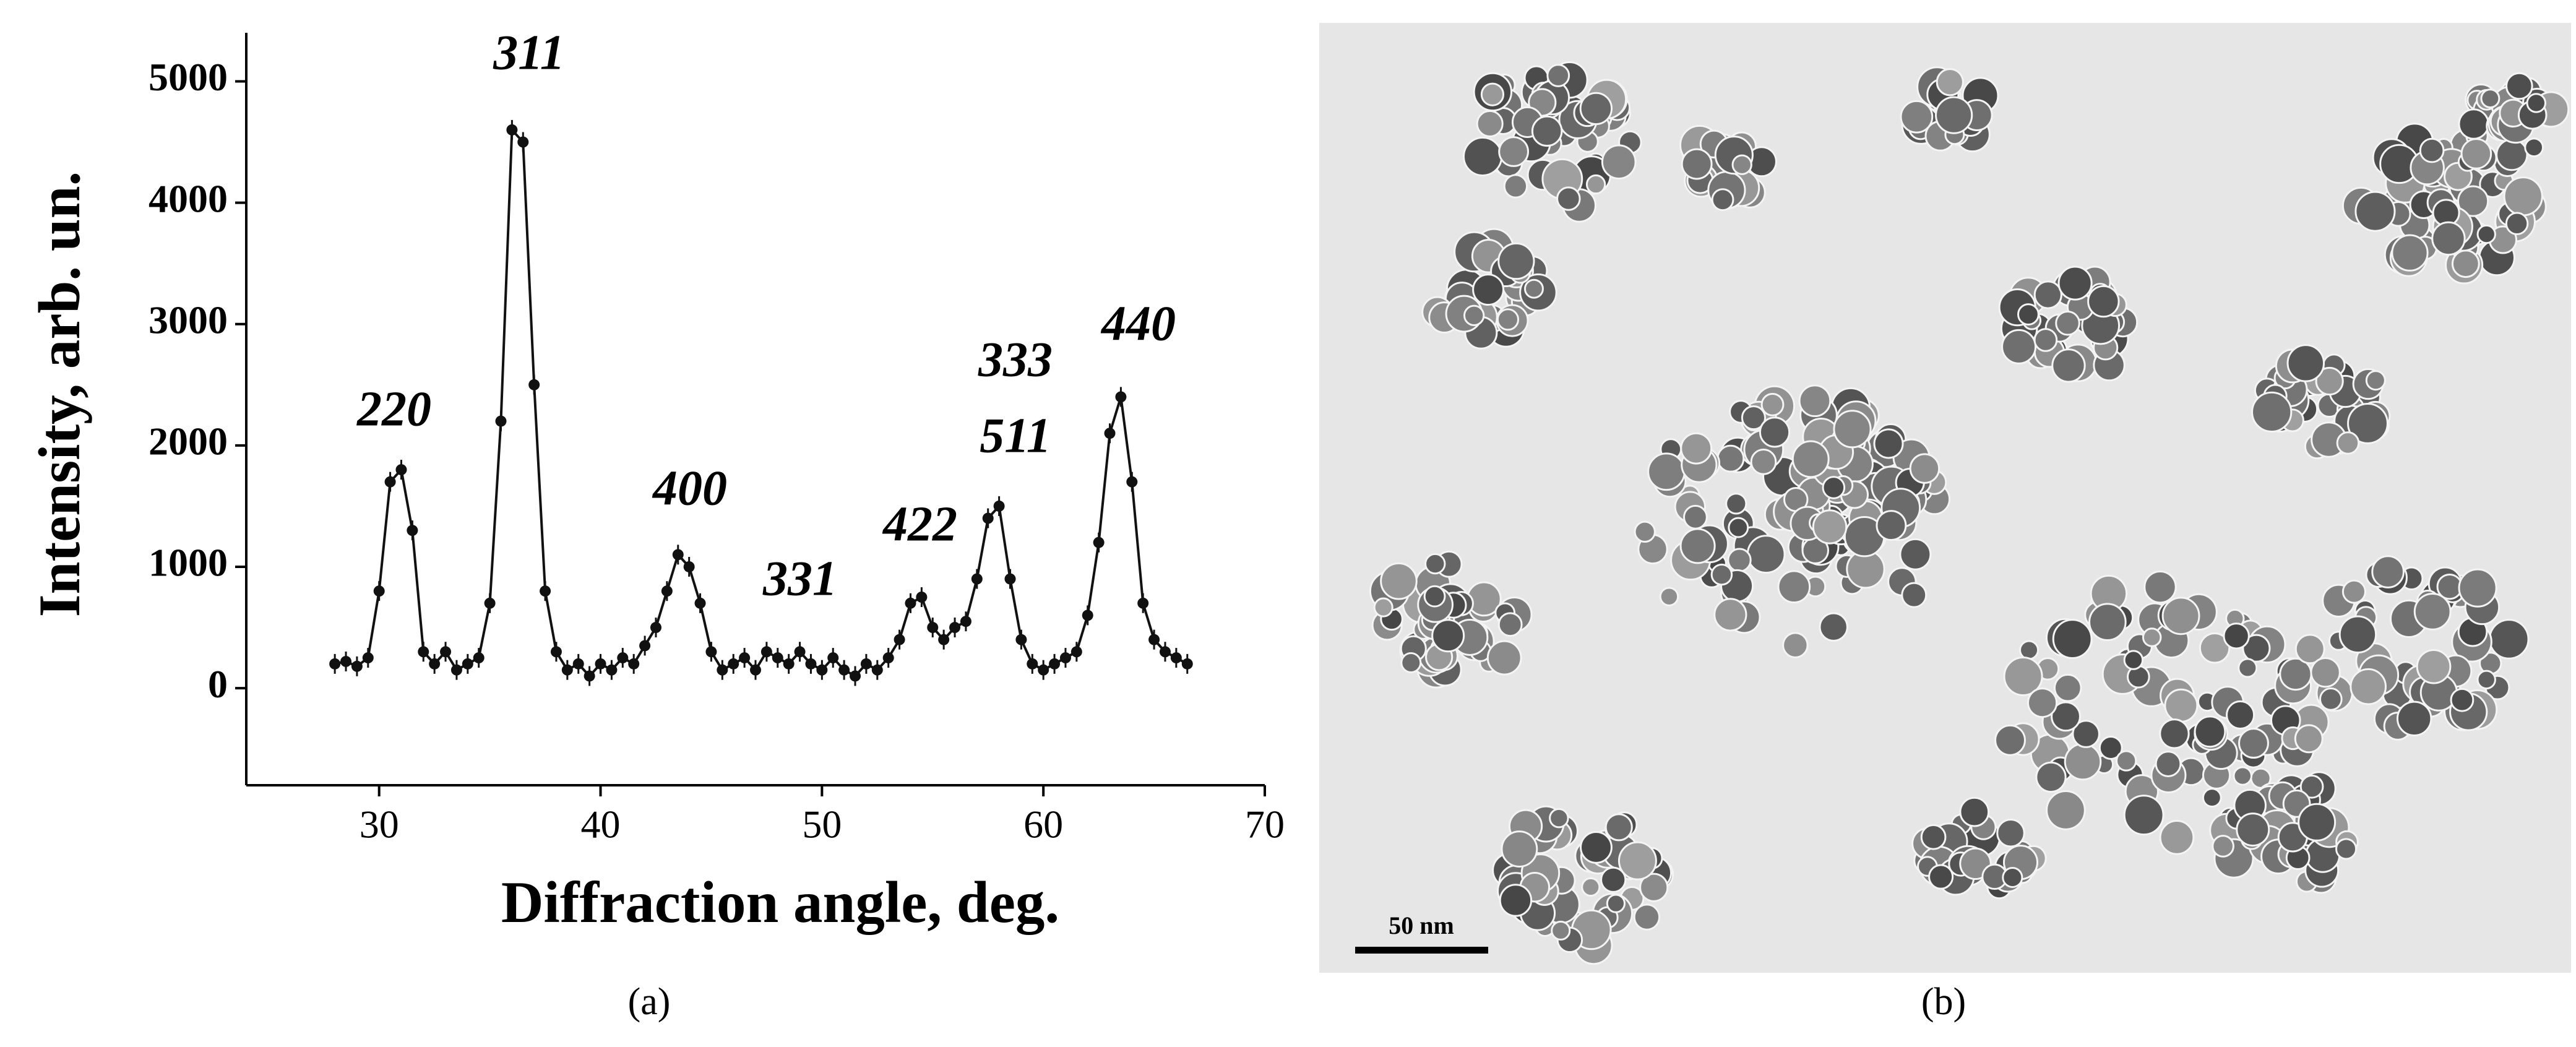 The width and height of the screenshot is (2576, 1047). What do you see at coordinates (1421, 925) in the screenshot?
I see `scale-bar-label: 50 nm` at bounding box center [1421, 925].